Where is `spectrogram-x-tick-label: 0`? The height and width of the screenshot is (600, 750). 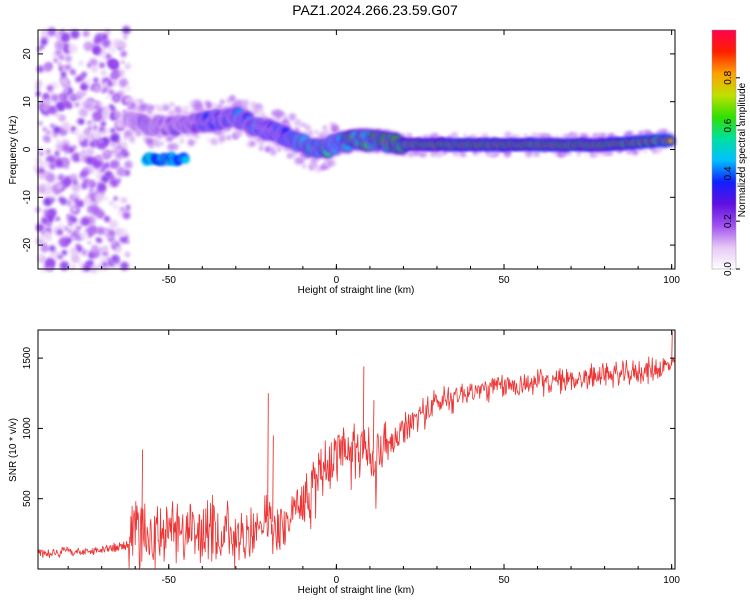 spectrogram-x-tick-label: 0 is located at coordinates (337, 280).